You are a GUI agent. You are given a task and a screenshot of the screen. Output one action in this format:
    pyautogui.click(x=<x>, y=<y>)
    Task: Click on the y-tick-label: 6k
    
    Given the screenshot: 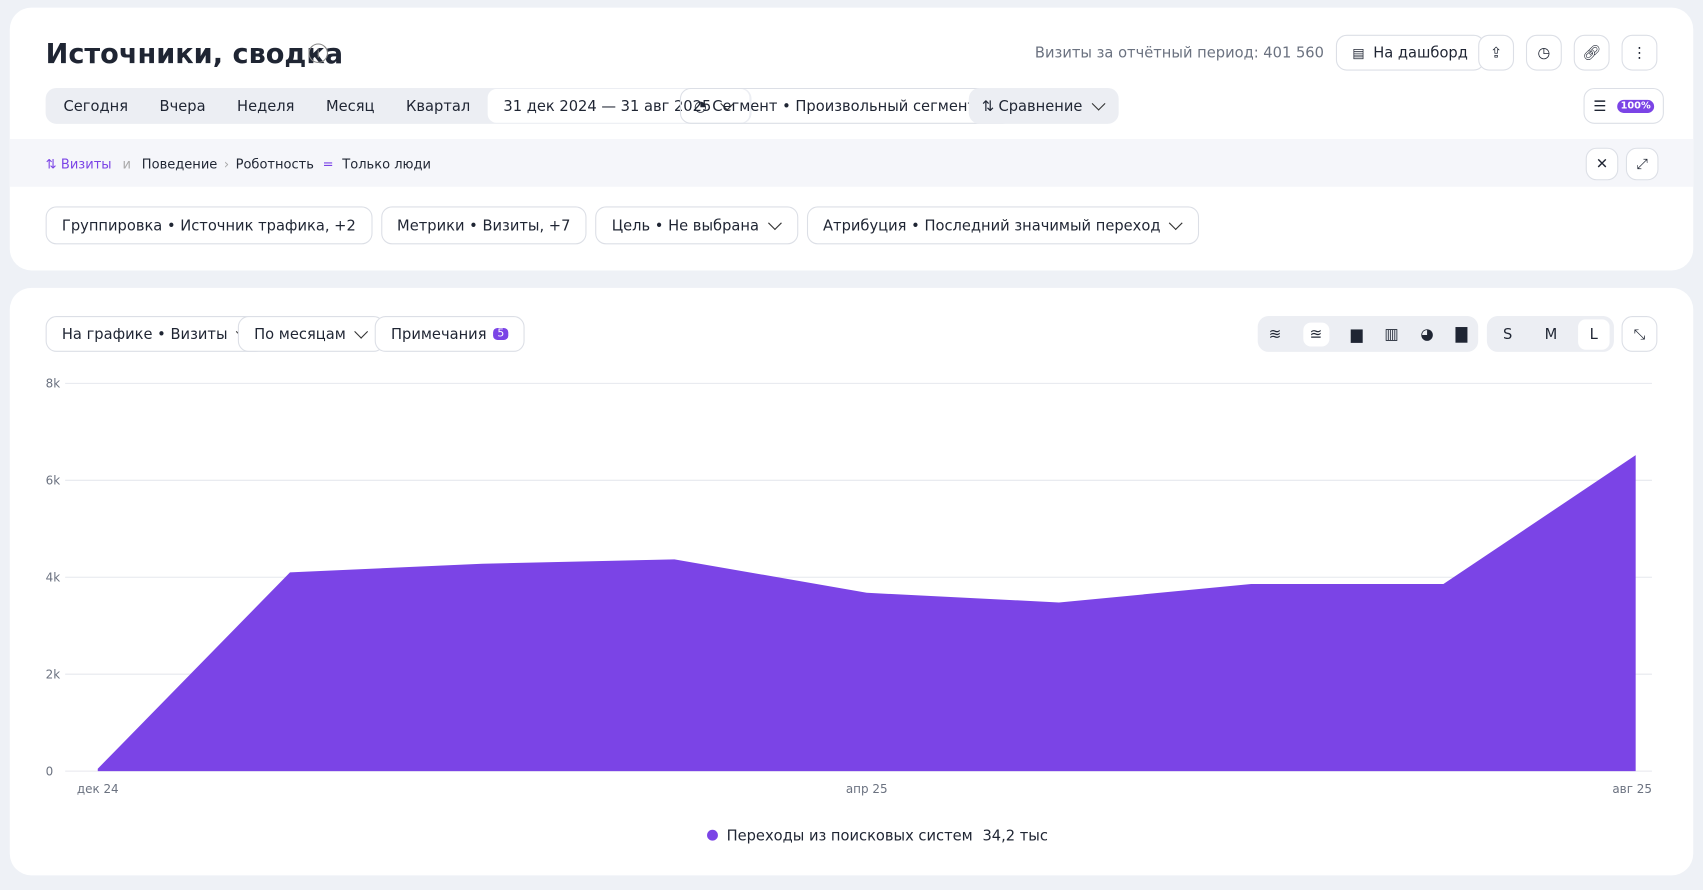 What is the action you would take?
    pyautogui.click(x=53, y=481)
    